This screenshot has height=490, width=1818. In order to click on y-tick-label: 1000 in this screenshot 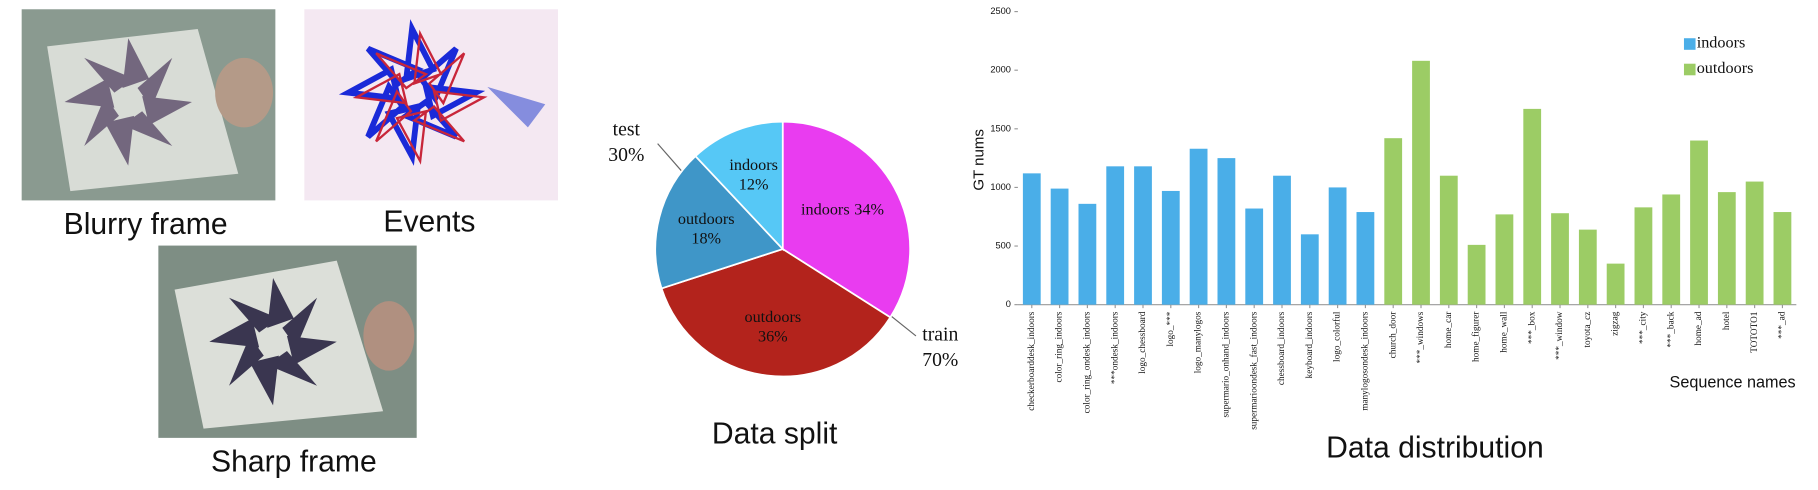, I will do `click(1000, 187)`.